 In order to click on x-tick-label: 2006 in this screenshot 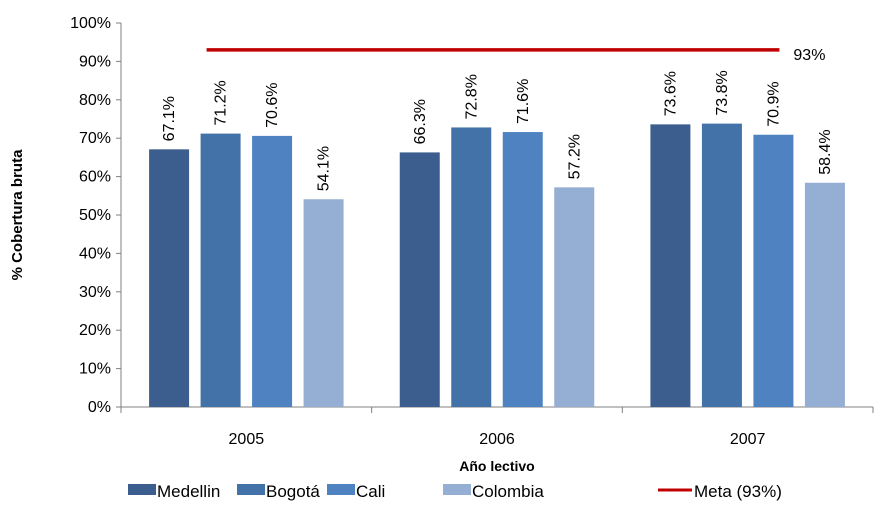, I will do `click(497, 439)`.